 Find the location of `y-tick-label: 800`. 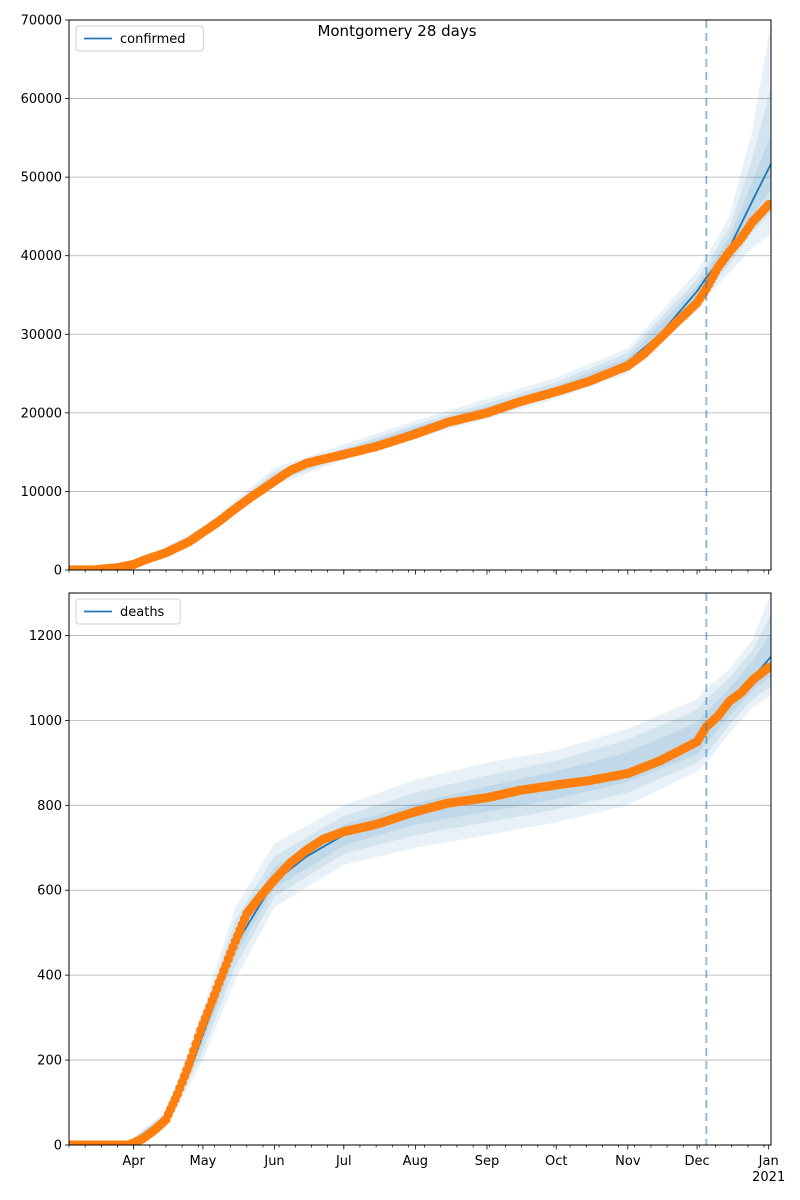

y-tick-label: 800 is located at coordinates (49, 806).